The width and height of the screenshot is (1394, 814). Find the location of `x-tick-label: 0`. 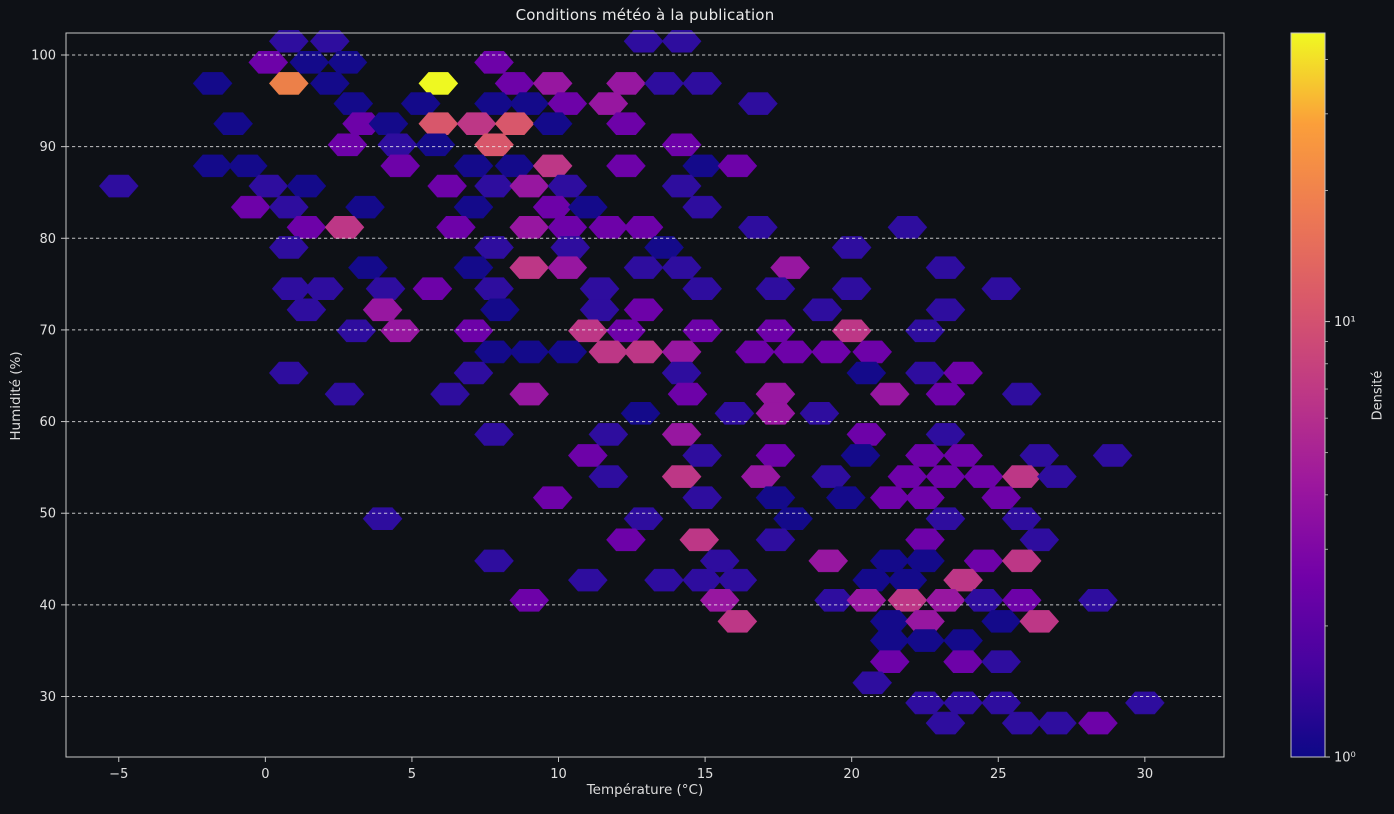

x-tick-label: 0 is located at coordinates (265, 774).